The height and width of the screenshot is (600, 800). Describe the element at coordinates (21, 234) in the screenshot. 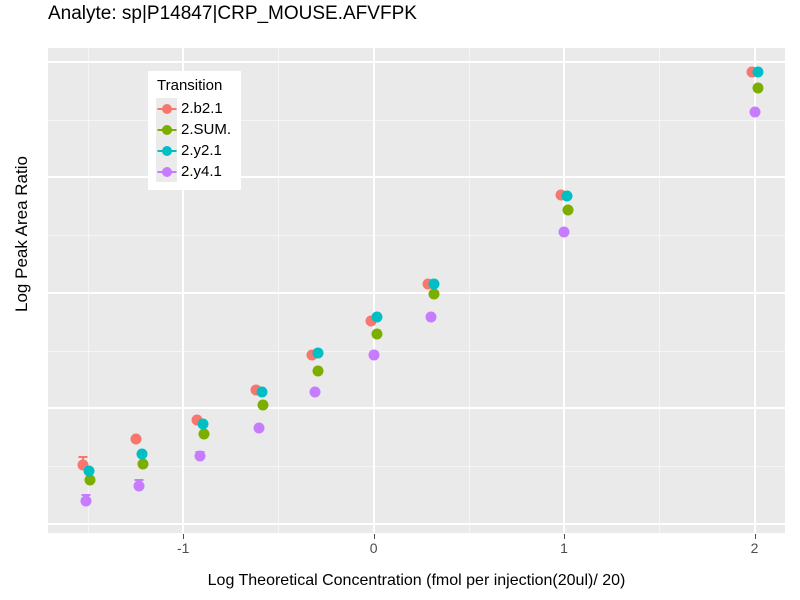

I see `y-axis-label: Log Peak Area Ratio` at that location.